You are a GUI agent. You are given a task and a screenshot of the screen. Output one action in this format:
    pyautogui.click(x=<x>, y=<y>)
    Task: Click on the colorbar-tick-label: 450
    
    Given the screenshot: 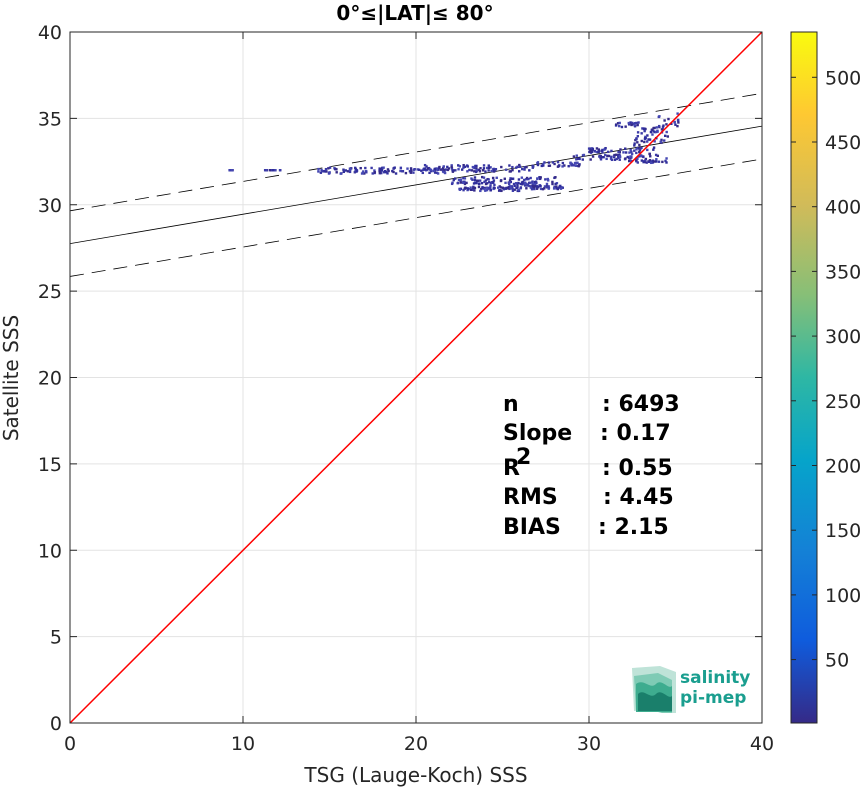 What is the action you would take?
    pyautogui.click(x=843, y=143)
    